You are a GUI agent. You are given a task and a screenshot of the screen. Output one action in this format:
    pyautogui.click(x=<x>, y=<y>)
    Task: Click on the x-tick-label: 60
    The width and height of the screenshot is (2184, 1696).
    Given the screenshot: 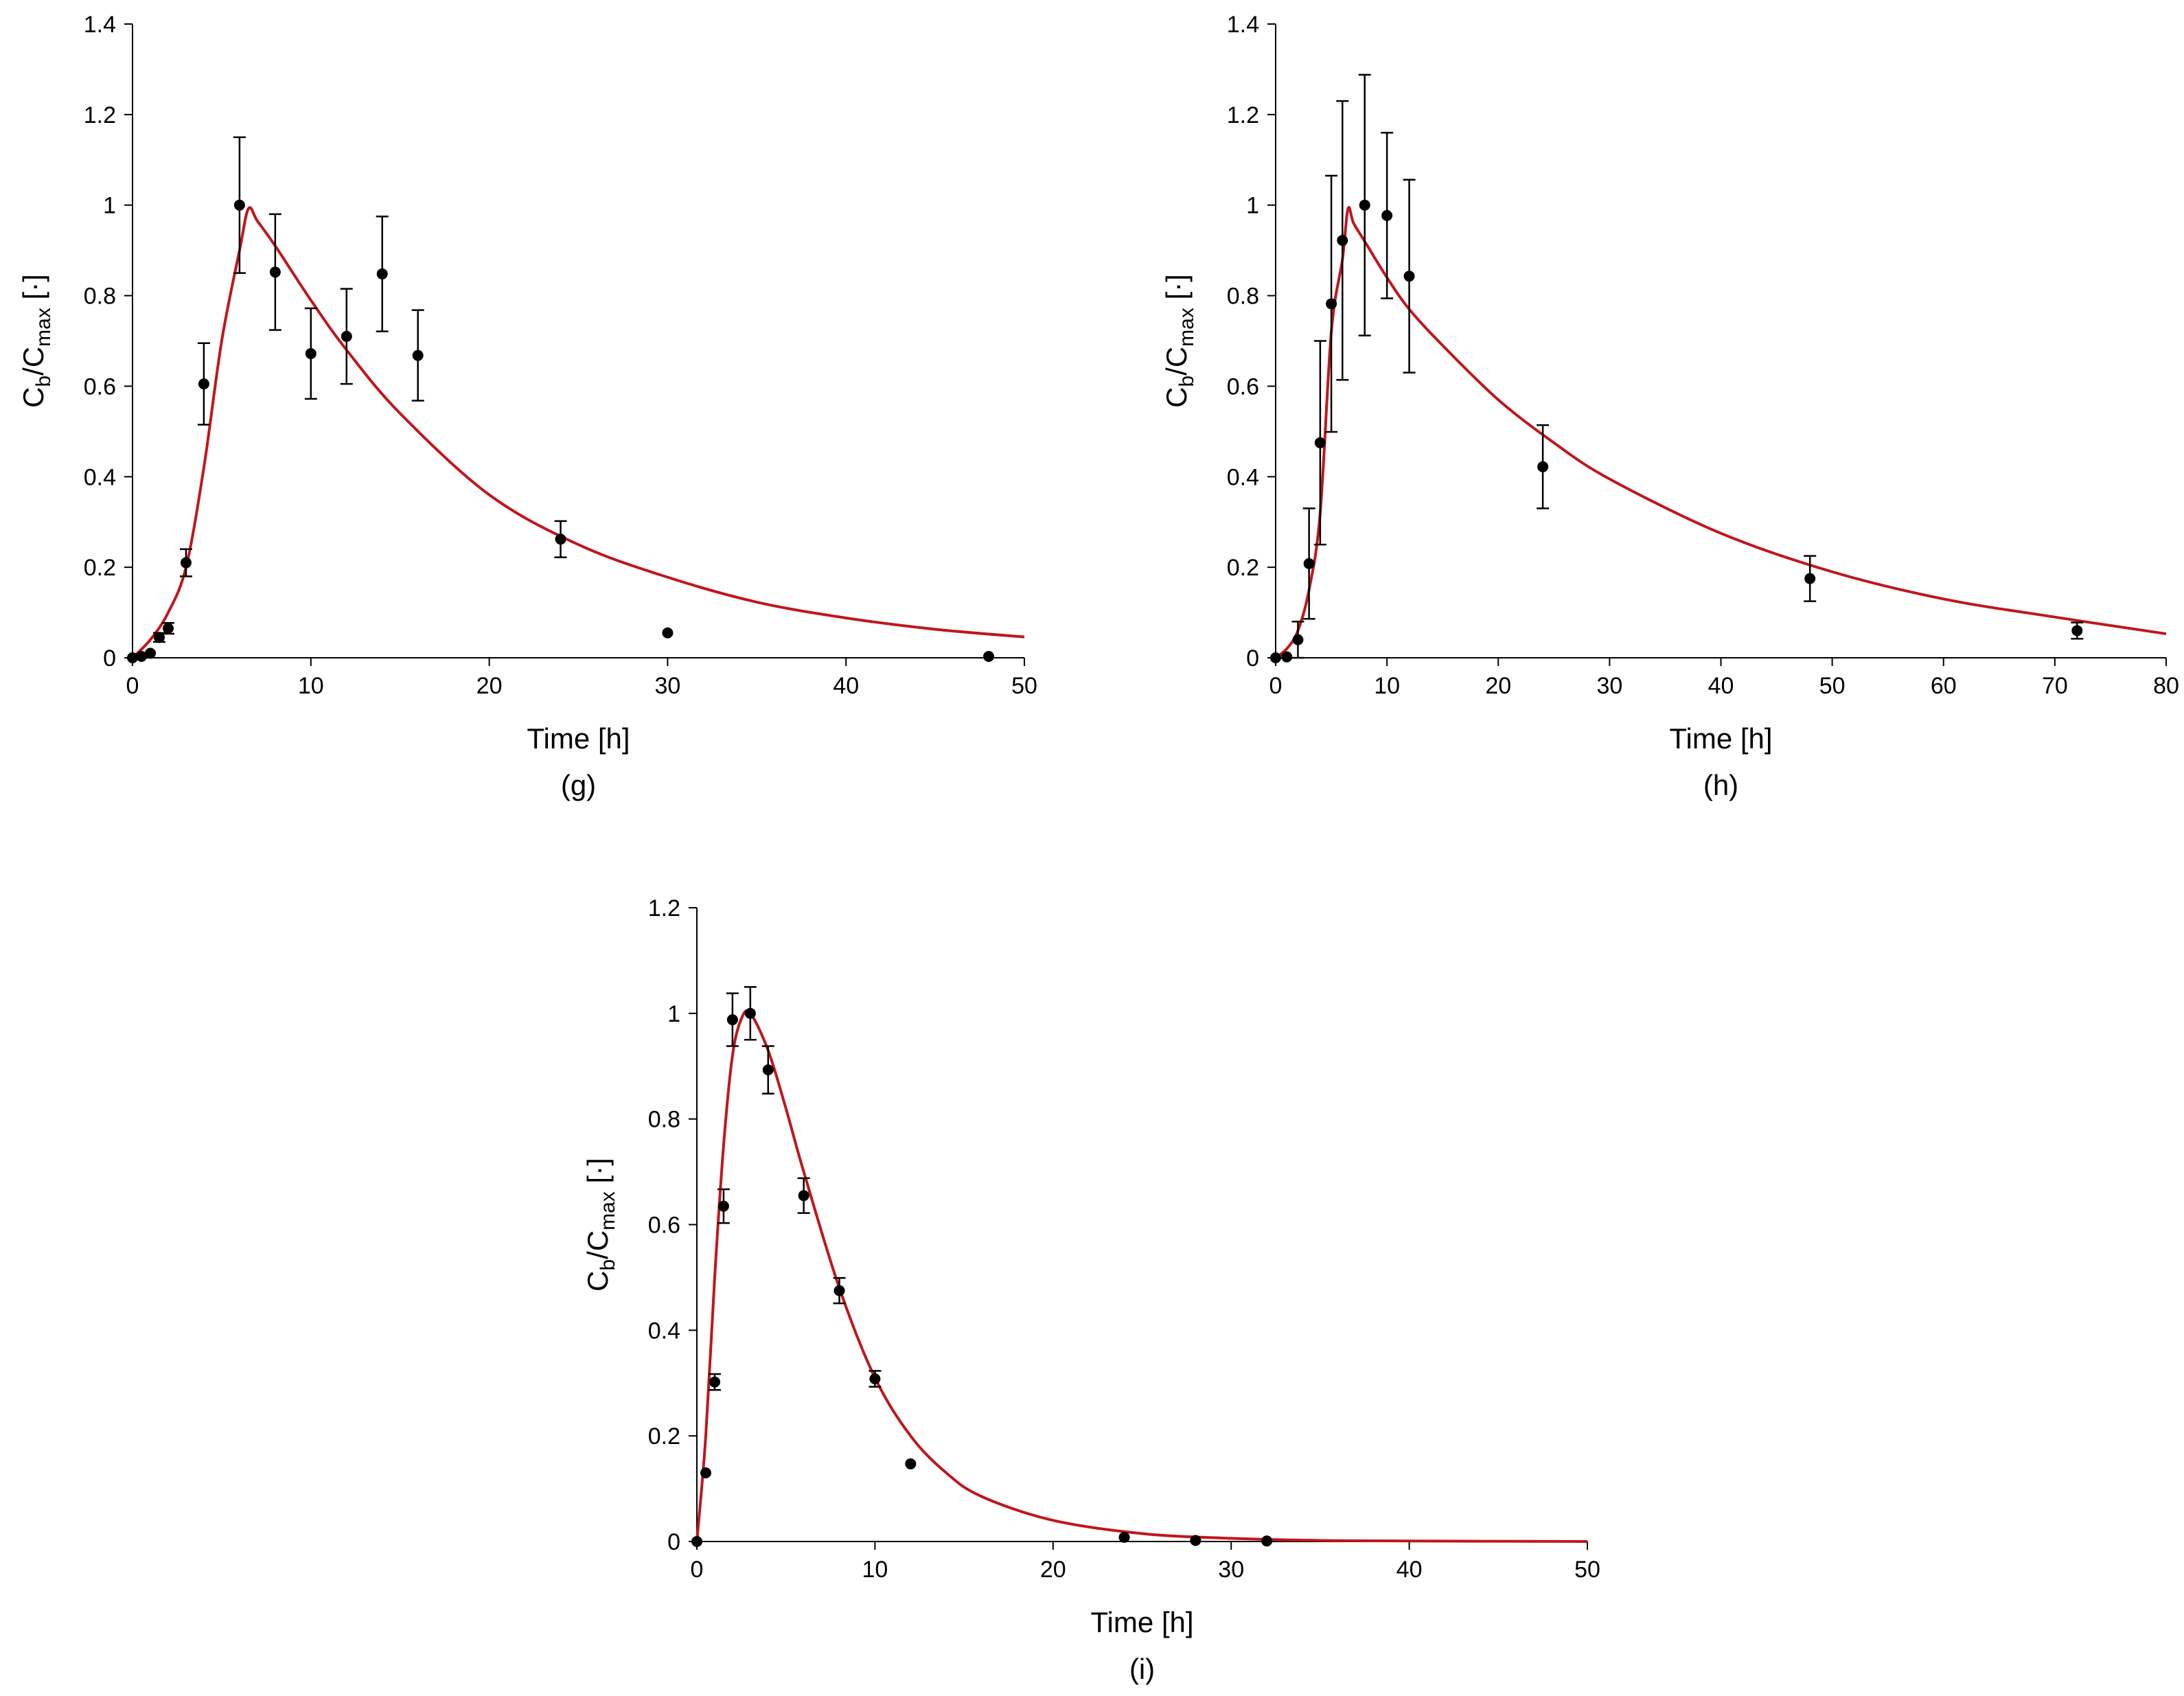 What is the action you would take?
    pyautogui.click(x=1944, y=686)
    